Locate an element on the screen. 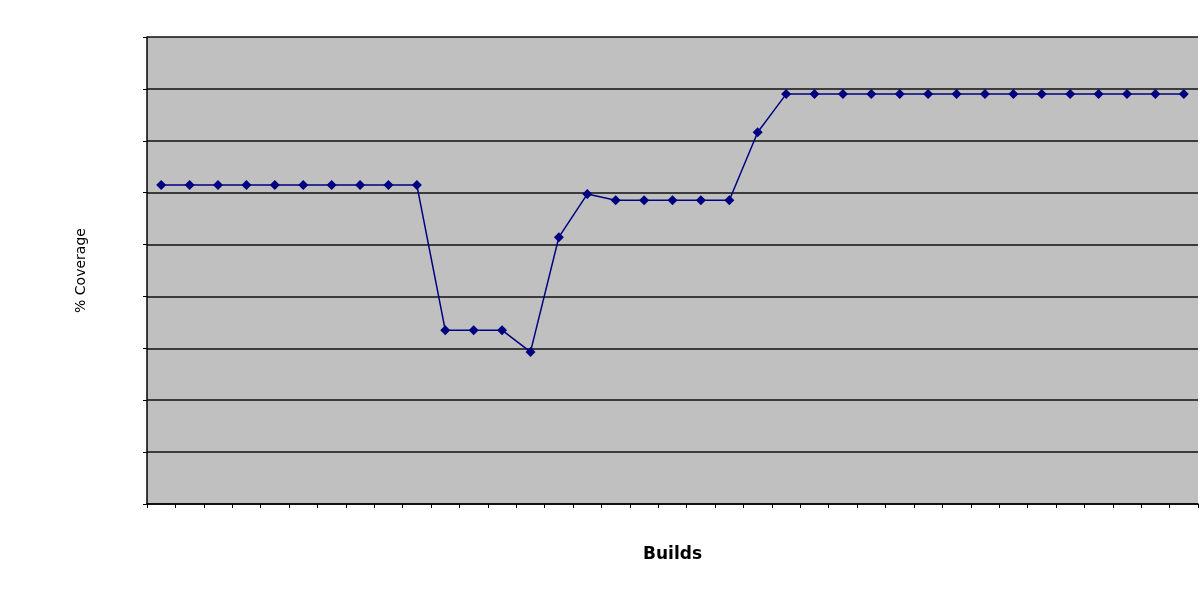  y-axis-title: % Coverage is located at coordinates (80, 270).